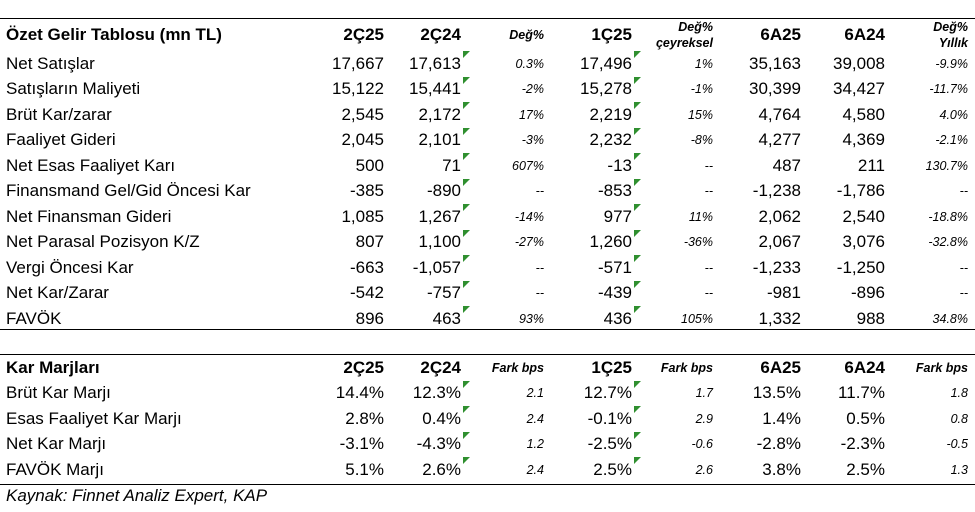 The width and height of the screenshot is (975, 512). What do you see at coordinates (609, 444) in the screenshot?
I see `value-cell: -2.5%` at bounding box center [609, 444].